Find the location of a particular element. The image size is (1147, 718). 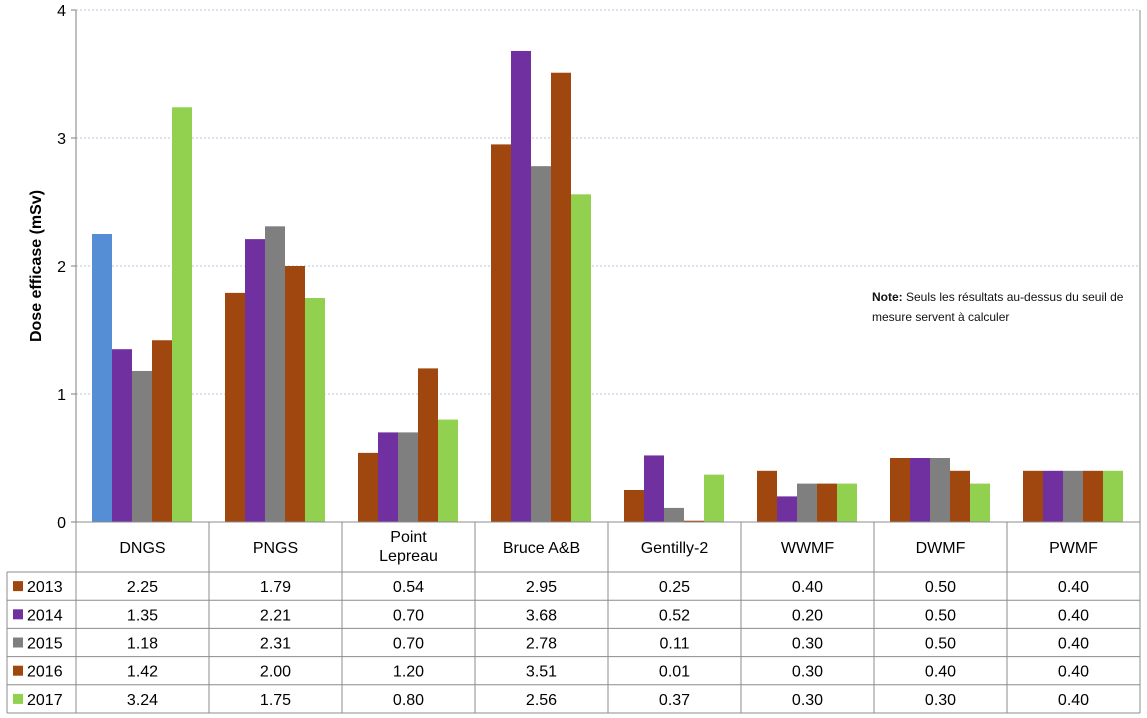

data-label: 0.25 is located at coordinates (674, 587).